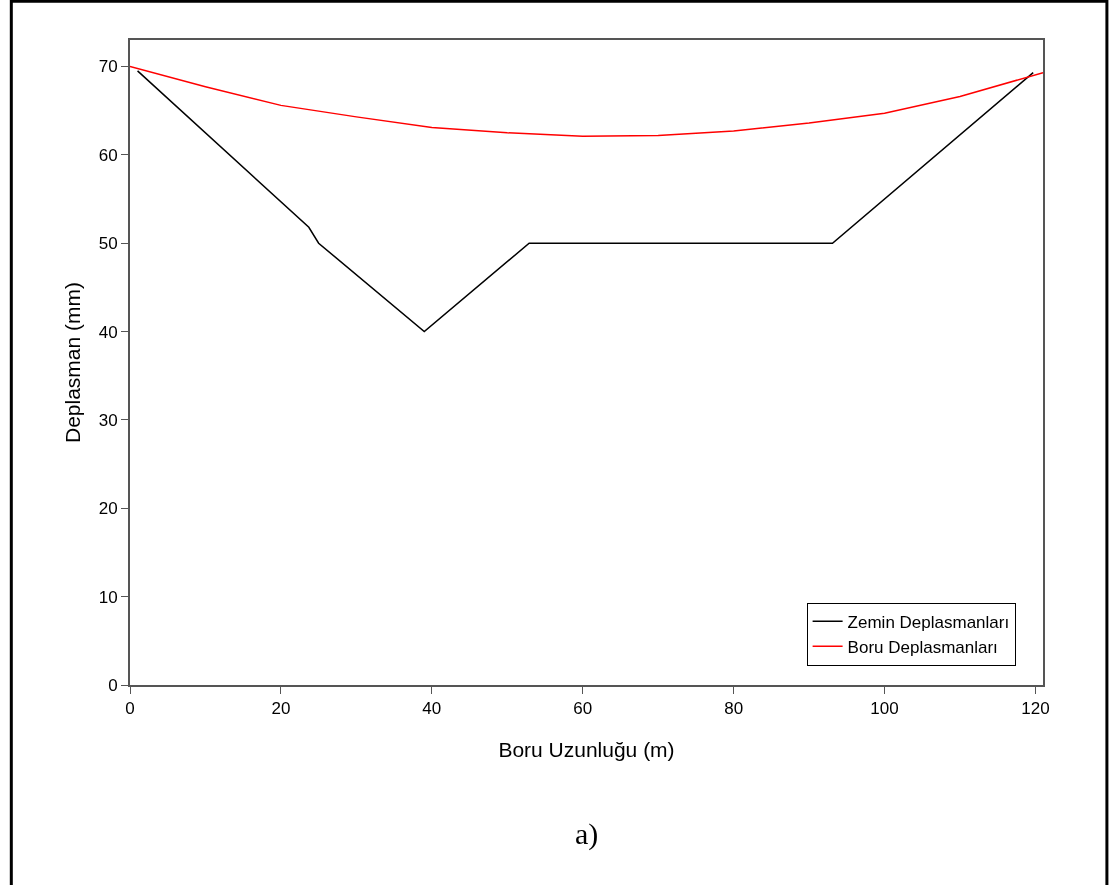  Describe the element at coordinates (587, 834) in the screenshot. I see `text: a)` at that location.